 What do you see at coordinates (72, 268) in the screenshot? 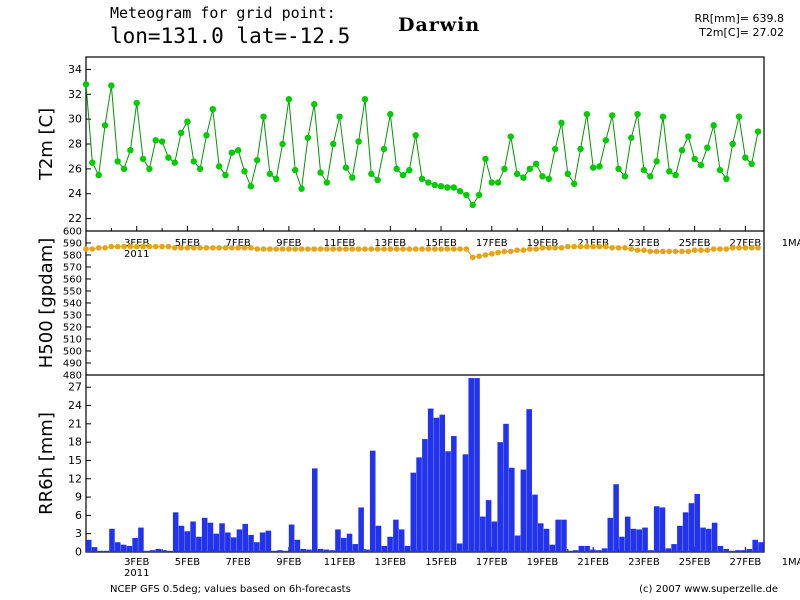
I see `y-tick-label: 570` at bounding box center [72, 268].